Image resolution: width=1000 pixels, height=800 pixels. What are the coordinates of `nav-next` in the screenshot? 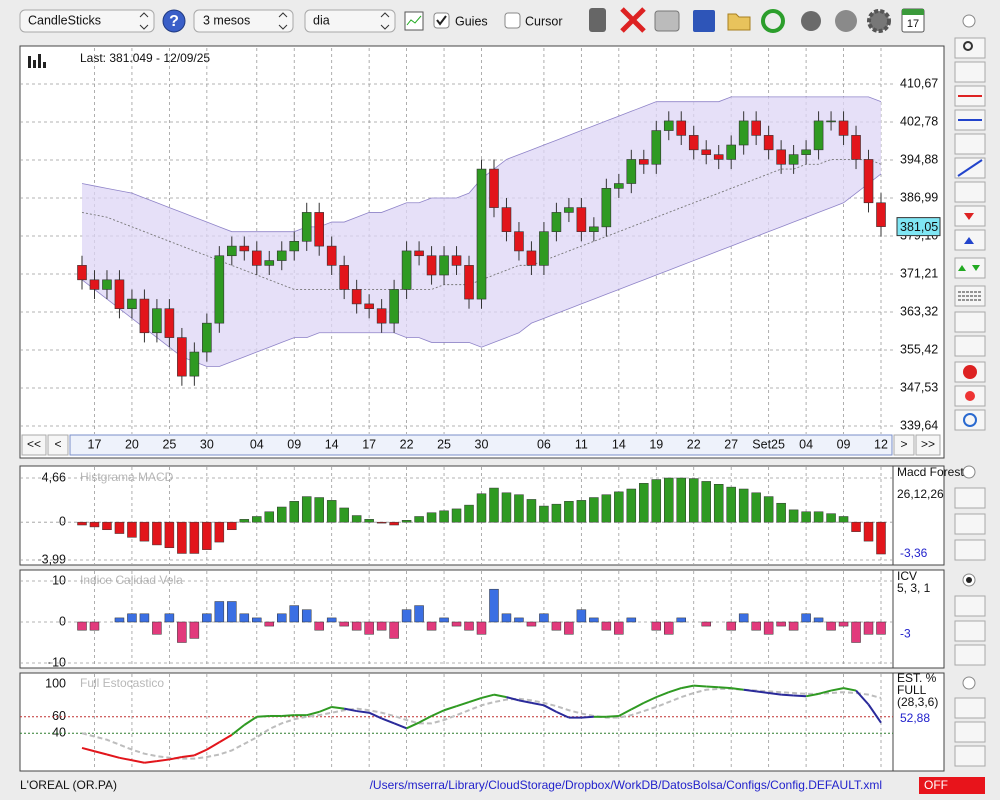 It's located at (904, 445).